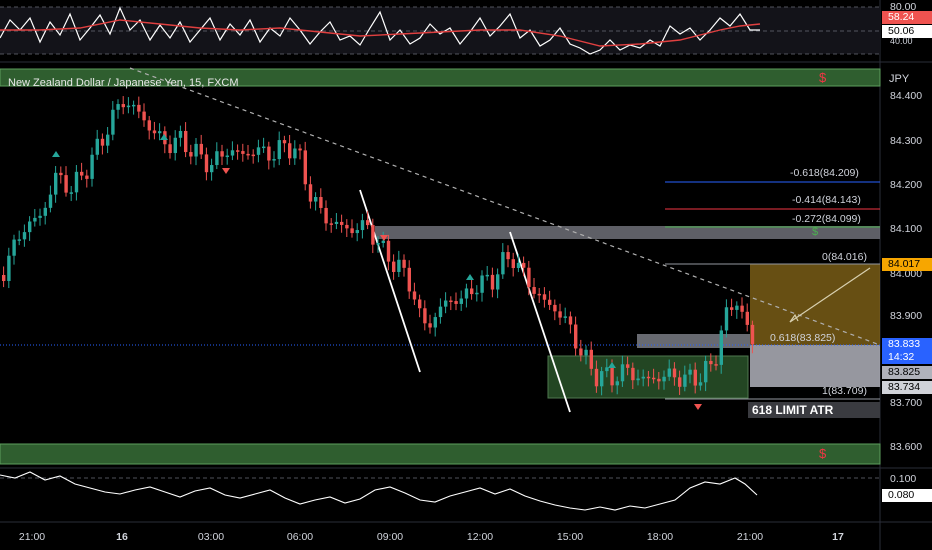 The image size is (932, 550). I want to click on support-zone, so click(440, 454).